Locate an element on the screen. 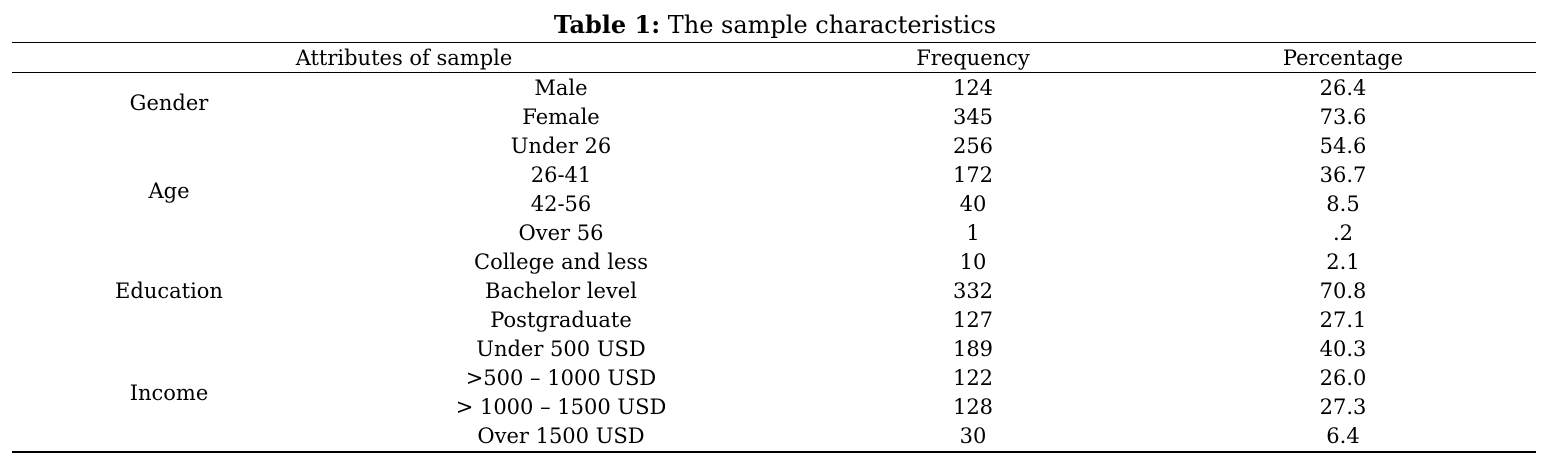  row-percentage: 26.4 is located at coordinates (1343, 88).